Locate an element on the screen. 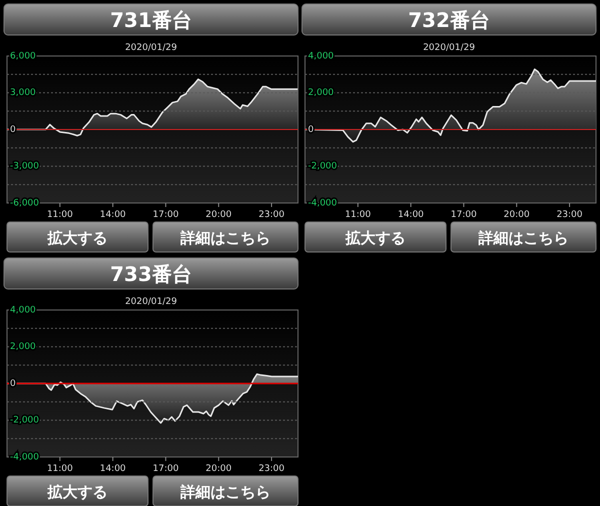 The width and height of the screenshot is (600, 506). chart-title: 732番台 is located at coordinates (449, 20).